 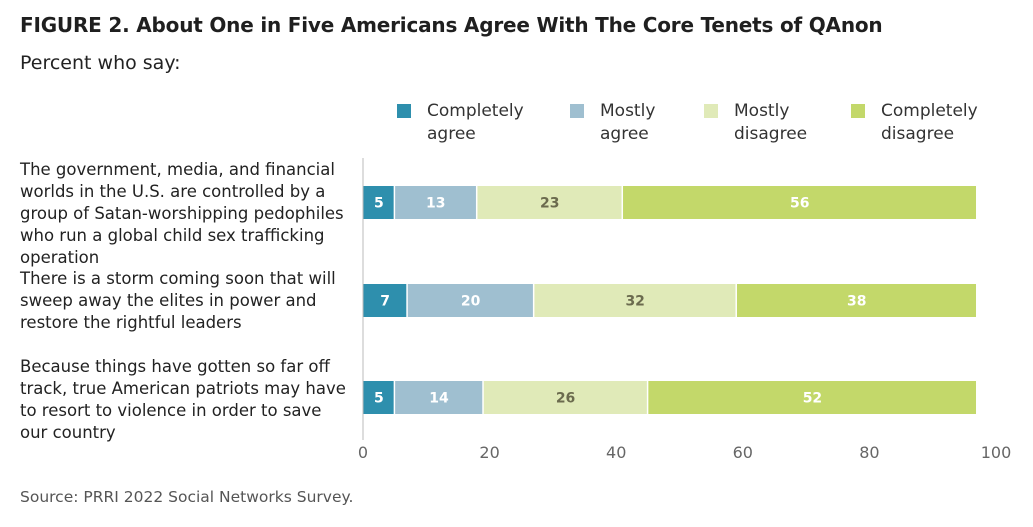 I want to click on legend-item-mostly-agree: Mostly agree, so click(x=620, y=123).